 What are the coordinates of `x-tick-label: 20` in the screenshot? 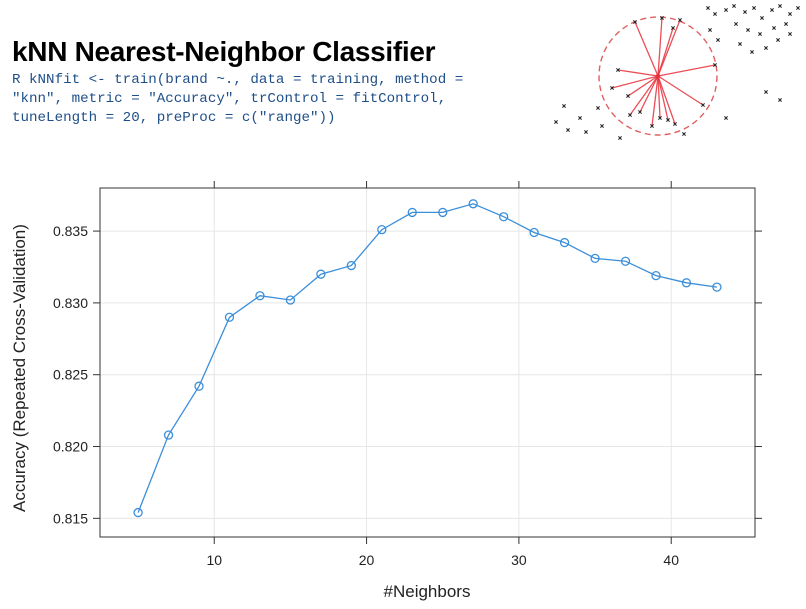 It's located at (367, 560).